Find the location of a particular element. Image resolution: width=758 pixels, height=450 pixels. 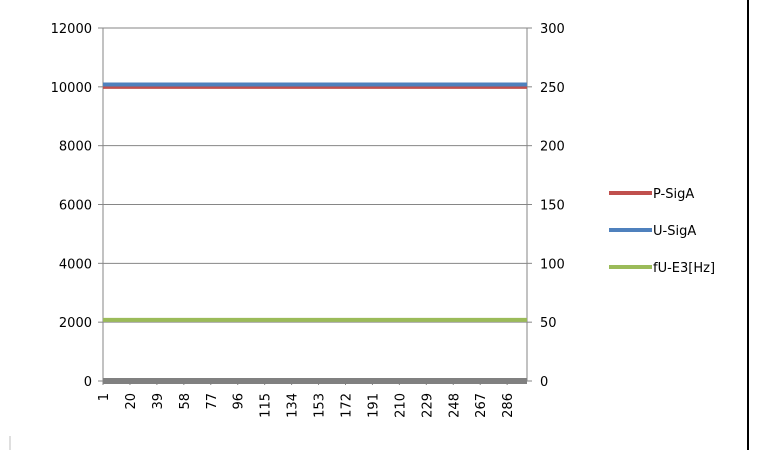

y2-axis-tick-labels: 0 50 100 150 200 250 300 is located at coordinates (552, 206).